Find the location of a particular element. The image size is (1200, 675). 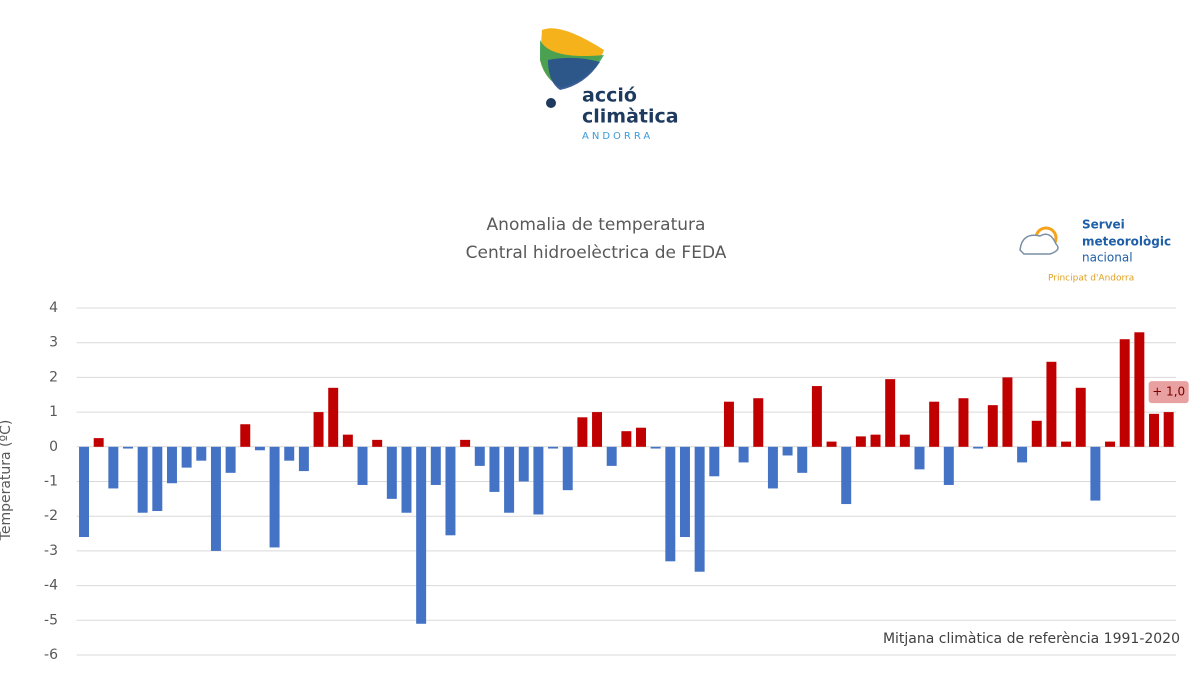

chart-subtitle: Central hidroelèctrica de FEDA is located at coordinates (596, 253).